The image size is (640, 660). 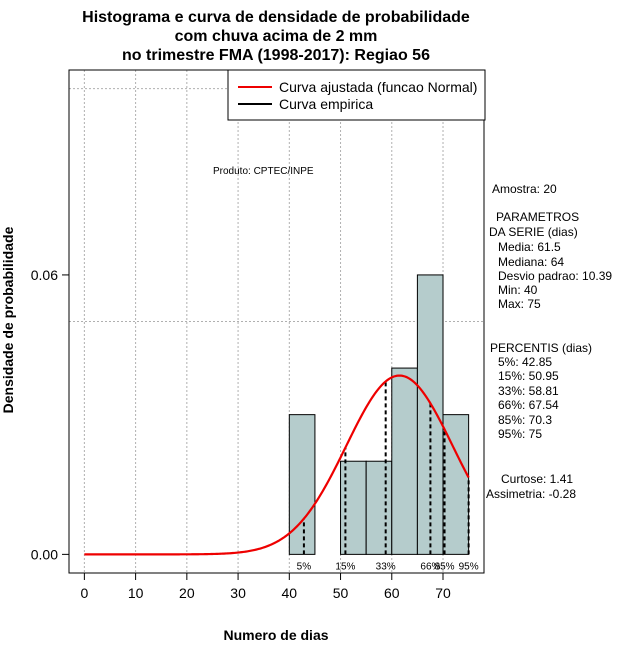 I want to click on param-desvio: Desvio padrao: 10.39, so click(x=555, y=276).